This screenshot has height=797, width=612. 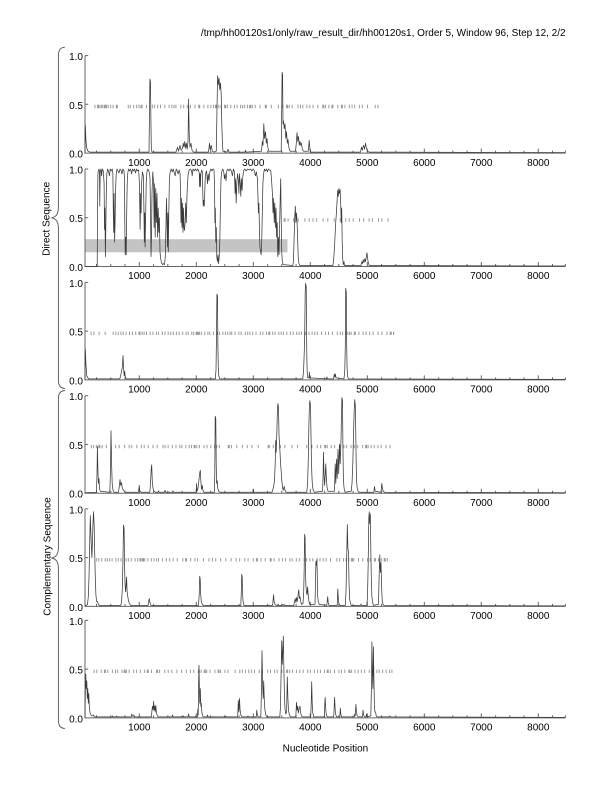 I want to click on svg-text: Direct Sequence, so click(x=47, y=218).